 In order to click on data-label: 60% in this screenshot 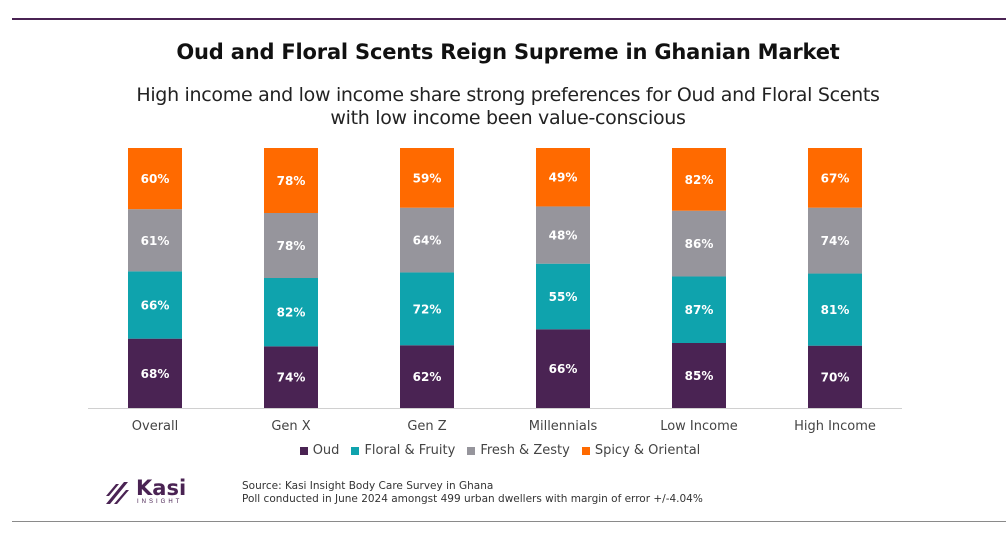, I will do `click(155, 179)`.